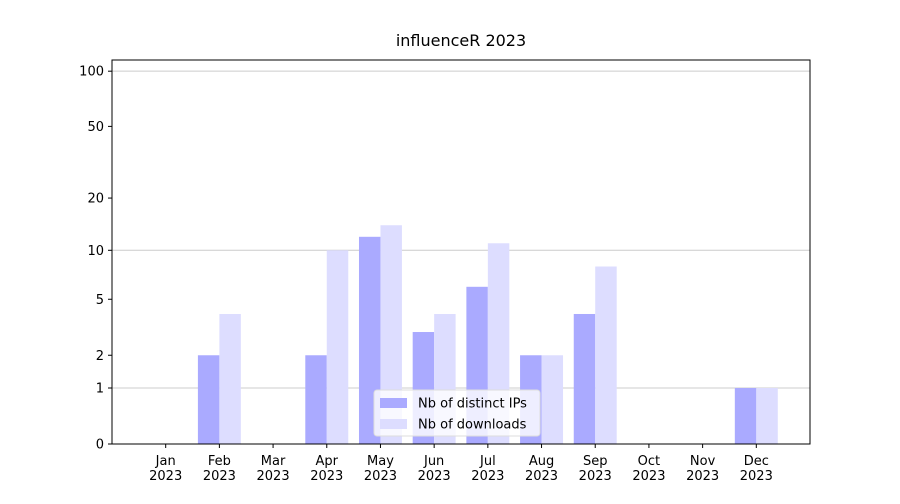  What do you see at coordinates (100, 389) in the screenshot?
I see `y-tick-label: 1` at bounding box center [100, 389].